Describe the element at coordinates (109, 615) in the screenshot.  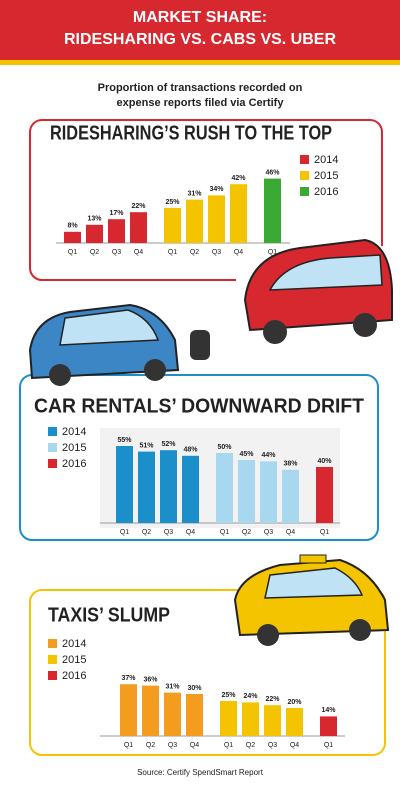
I see `chart-title: TAXIS’ SLUMP` at that location.